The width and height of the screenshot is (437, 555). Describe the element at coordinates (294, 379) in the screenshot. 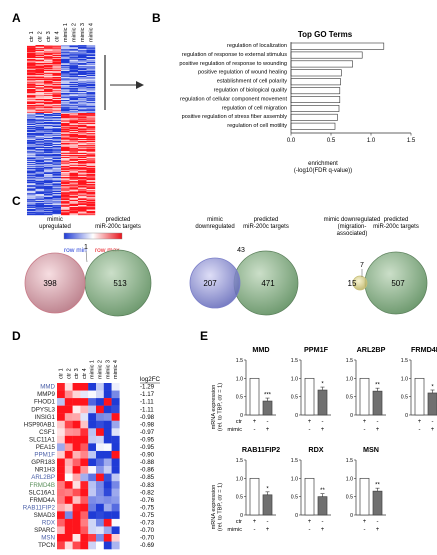

I see `qpcr-y-tick-label: 1.0` at that location.